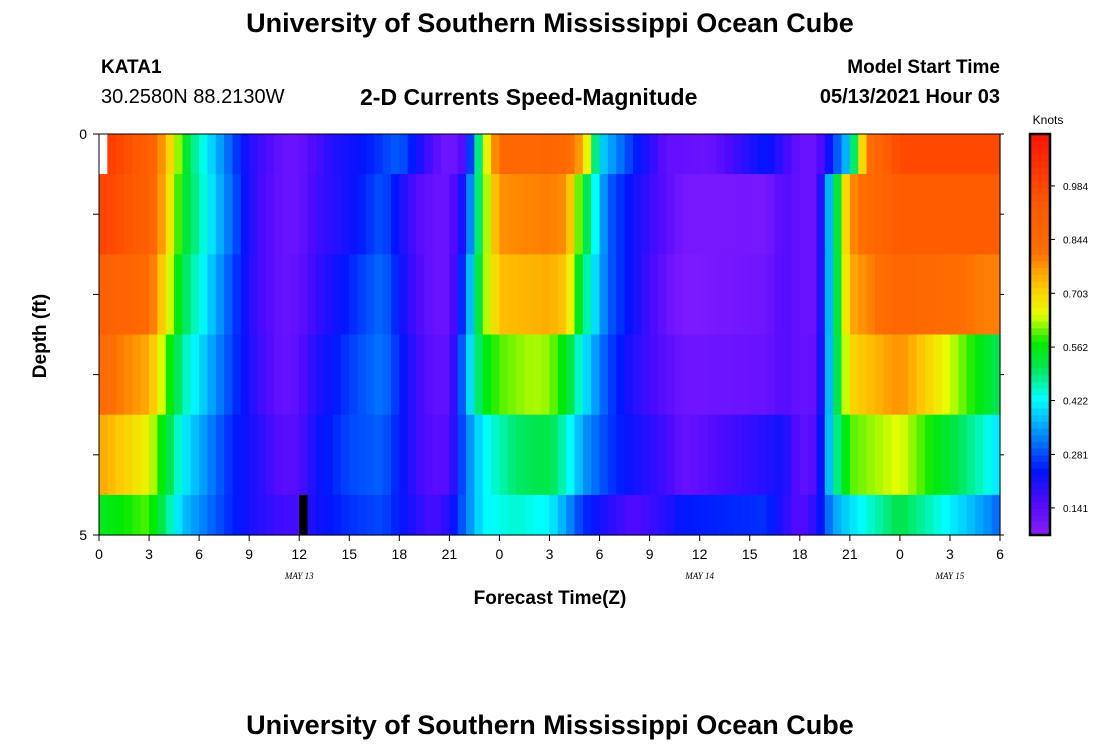 This screenshot has width=1100, height=755. What do you see at coordinates (40, 336) in the screenshot?
I see `y-axis-label: Depth (ft)` at bounding box center [40, 336].